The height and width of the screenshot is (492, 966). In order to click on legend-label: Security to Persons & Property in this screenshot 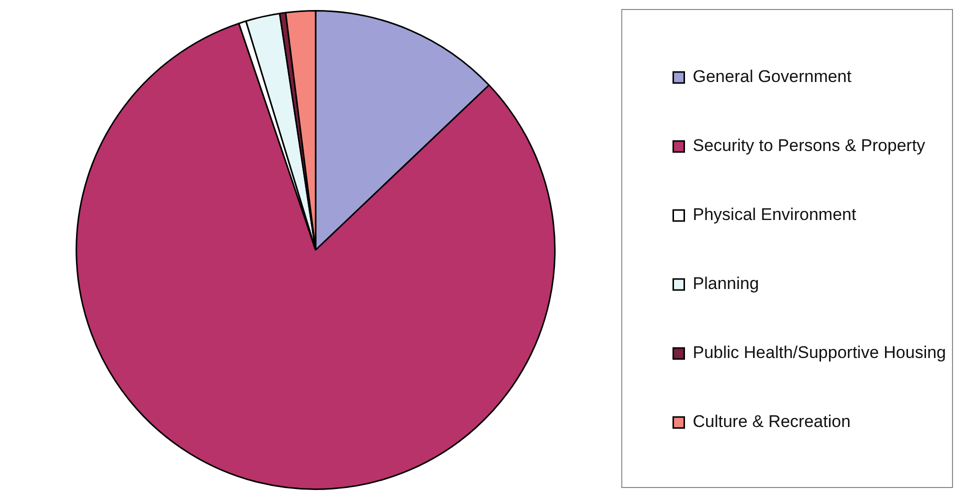, I will do `click(809, 146)`.